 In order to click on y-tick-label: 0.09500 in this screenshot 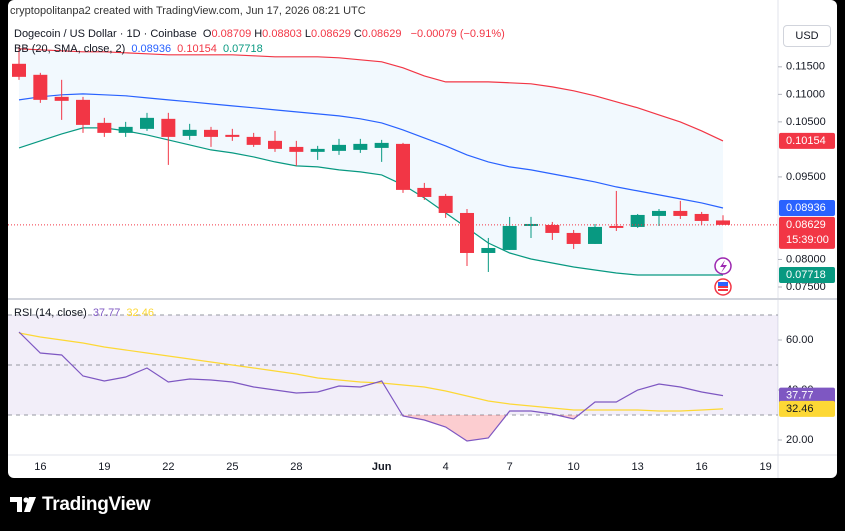, I will do `click(806, 177)`.